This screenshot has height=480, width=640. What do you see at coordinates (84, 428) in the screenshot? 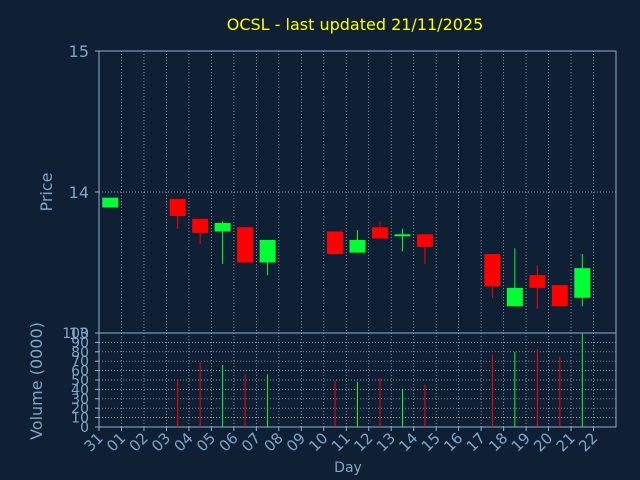
I see `volume-tick-label: 0` at bounding box center [84, 428].